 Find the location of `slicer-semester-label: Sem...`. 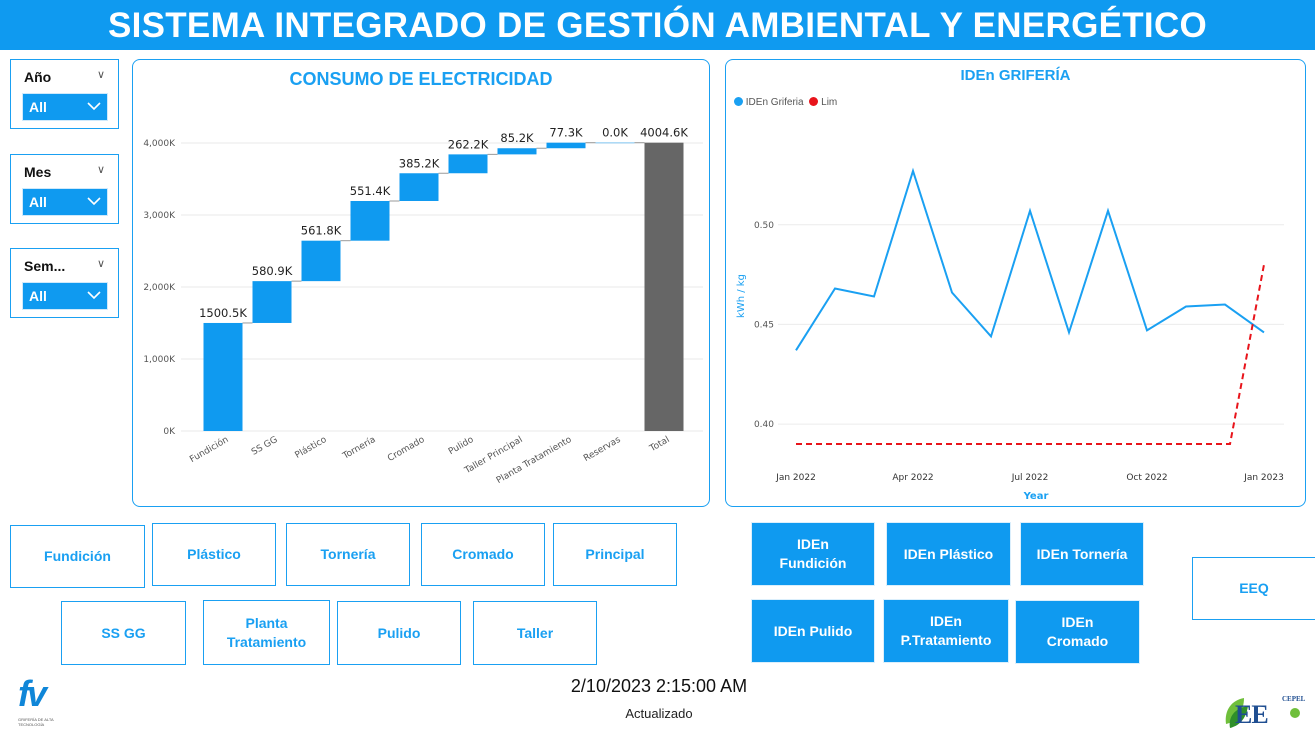

slicer-semester-label: Sem... is located at coordinates (45, 266).